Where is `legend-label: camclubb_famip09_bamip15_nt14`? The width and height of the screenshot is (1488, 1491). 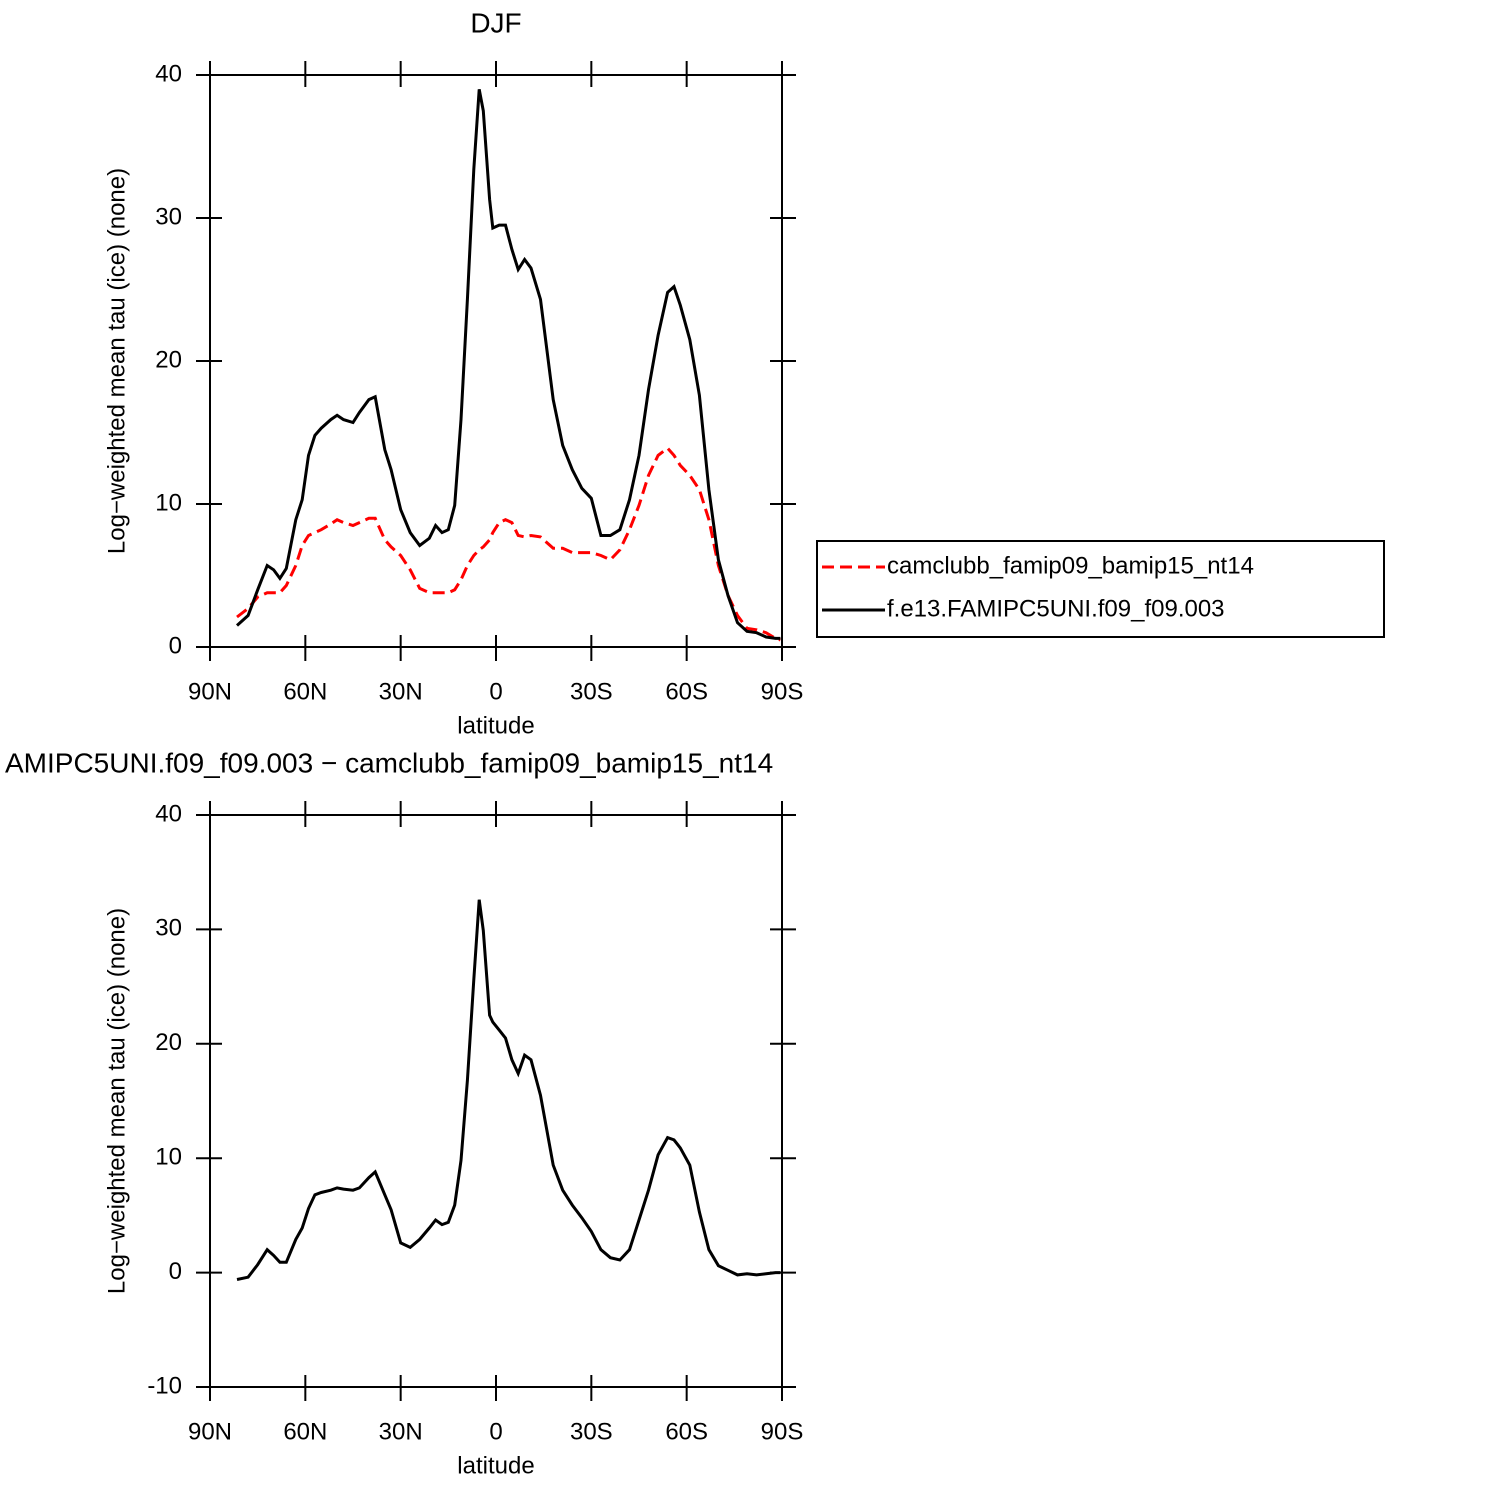
legend-label: camclubb_famip09_bamip15_nt14 is located at coordinates (1070, 565).